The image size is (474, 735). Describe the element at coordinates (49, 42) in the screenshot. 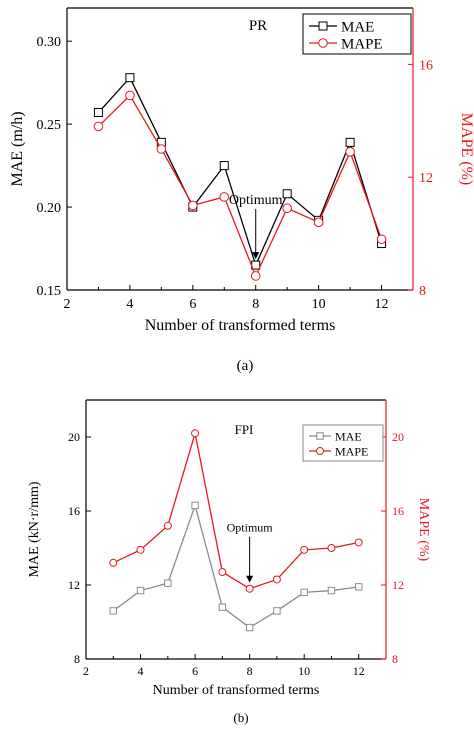

I see `y-tick-label: 0.30` at that location.